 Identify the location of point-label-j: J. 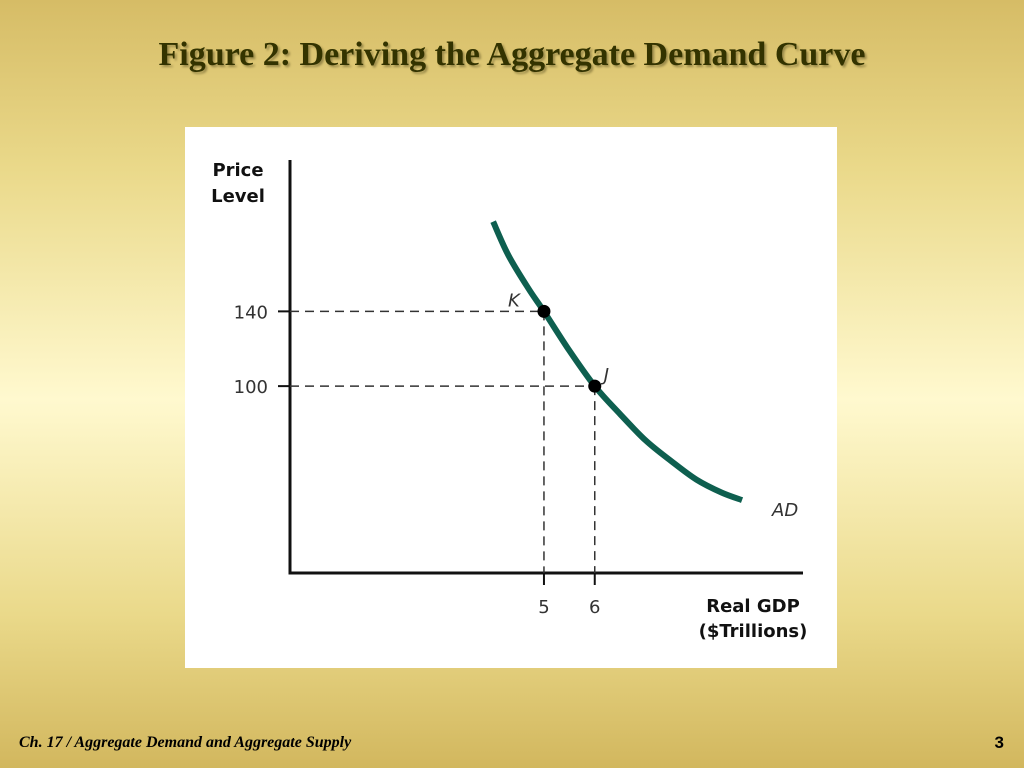
(605, 375).